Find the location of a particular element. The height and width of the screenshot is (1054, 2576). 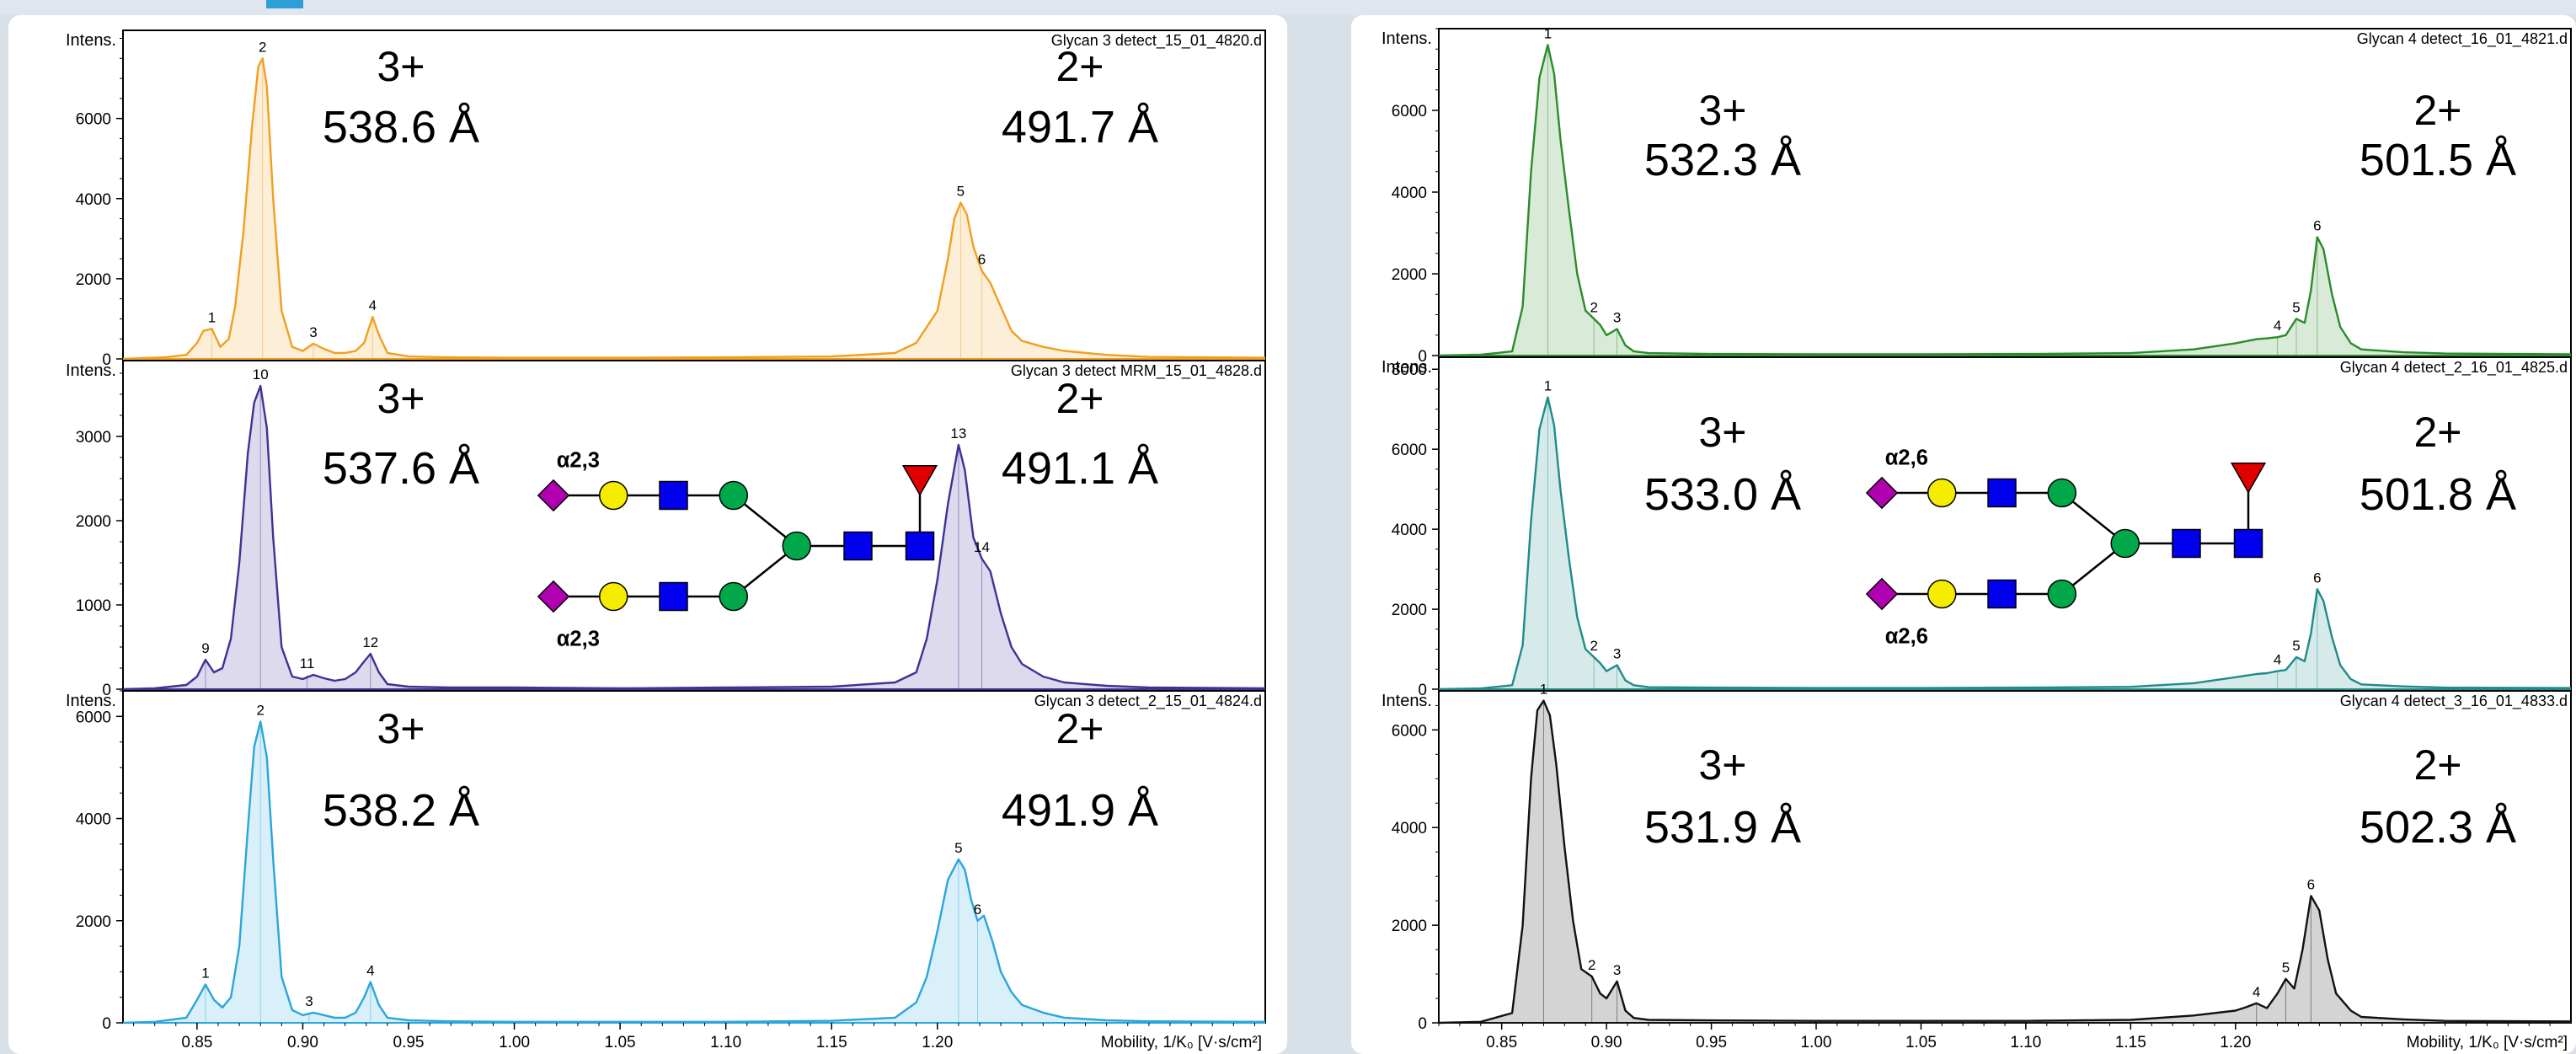

linkage-label-top: α2,3 is located at coordinates (578, 460).